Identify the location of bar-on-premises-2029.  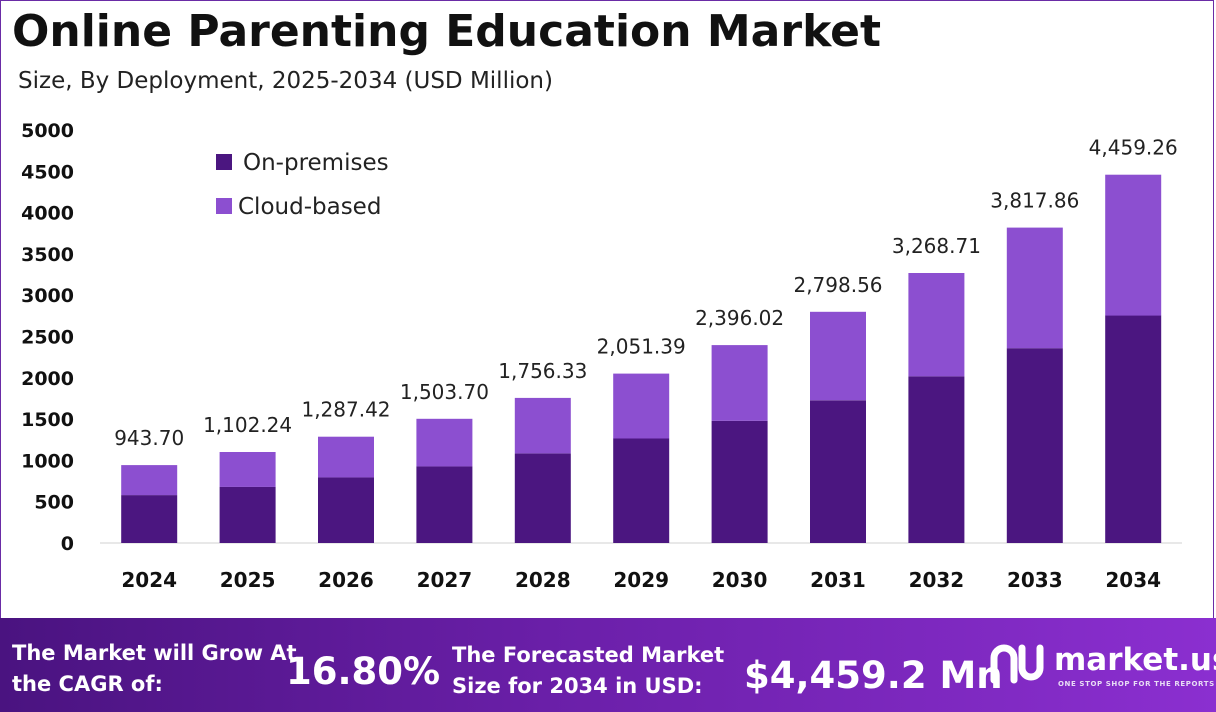
(641, 490).